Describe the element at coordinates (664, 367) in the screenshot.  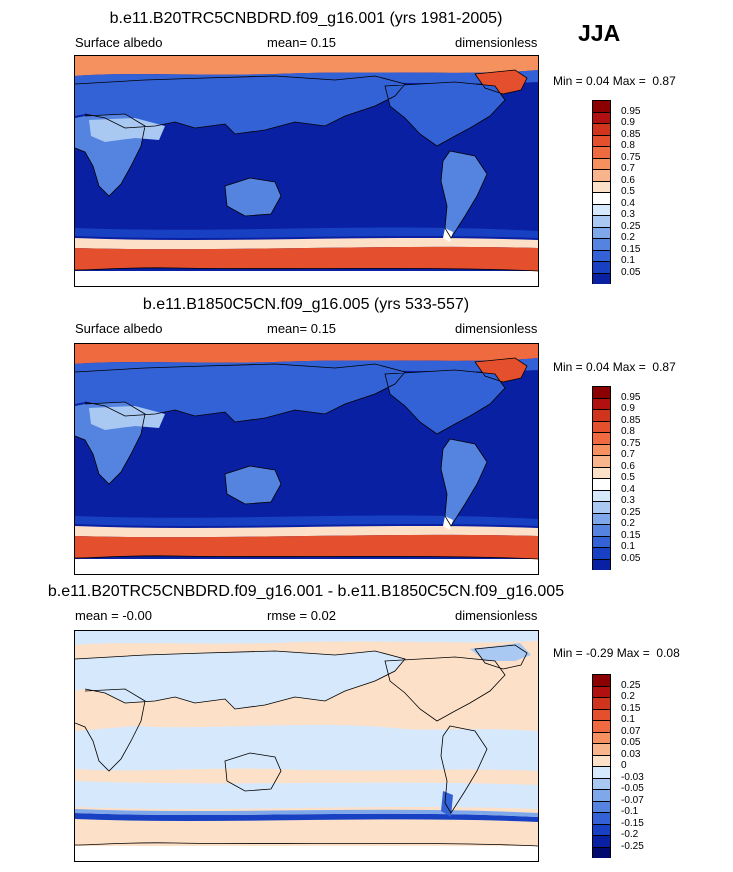
I see `panel-2-max-value: 0.87` at that location.